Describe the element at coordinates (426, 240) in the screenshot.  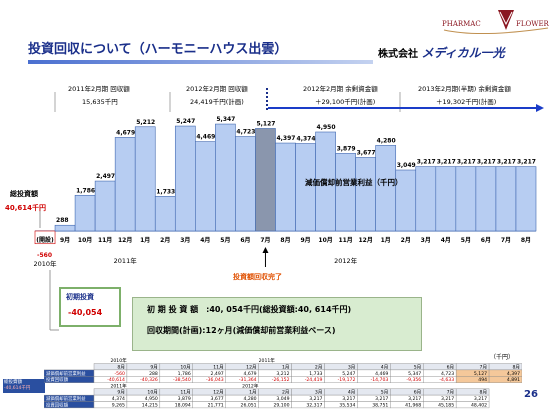
I see `x-tick-label: 3月` at that location.